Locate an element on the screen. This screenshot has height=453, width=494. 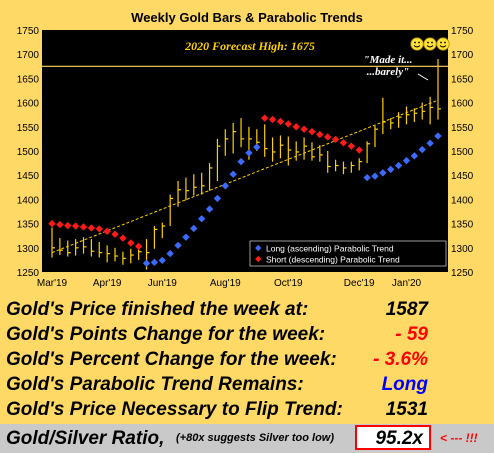
ratio-value: 95.2x is located at coordinates (399, 438).